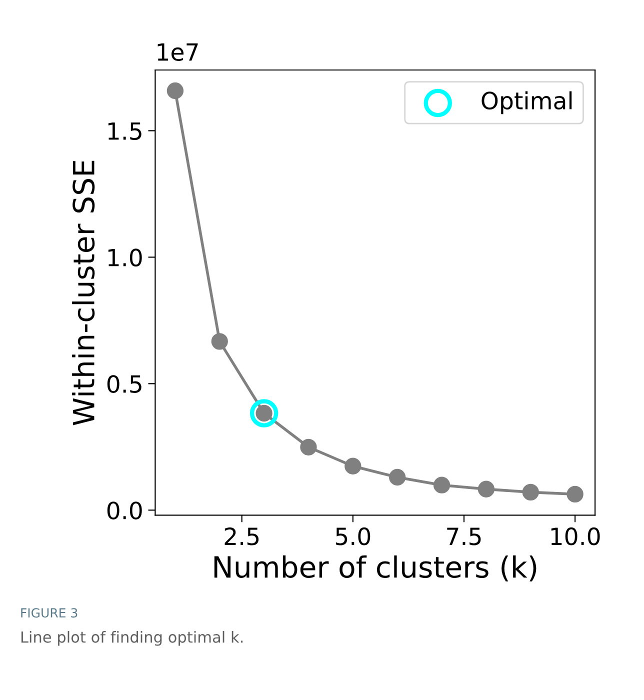 This screenshot has height=700, width=644. Describe the element at coordinates (49, 613) in the screenshot. I see `caption: FIGURE 3` at that location.